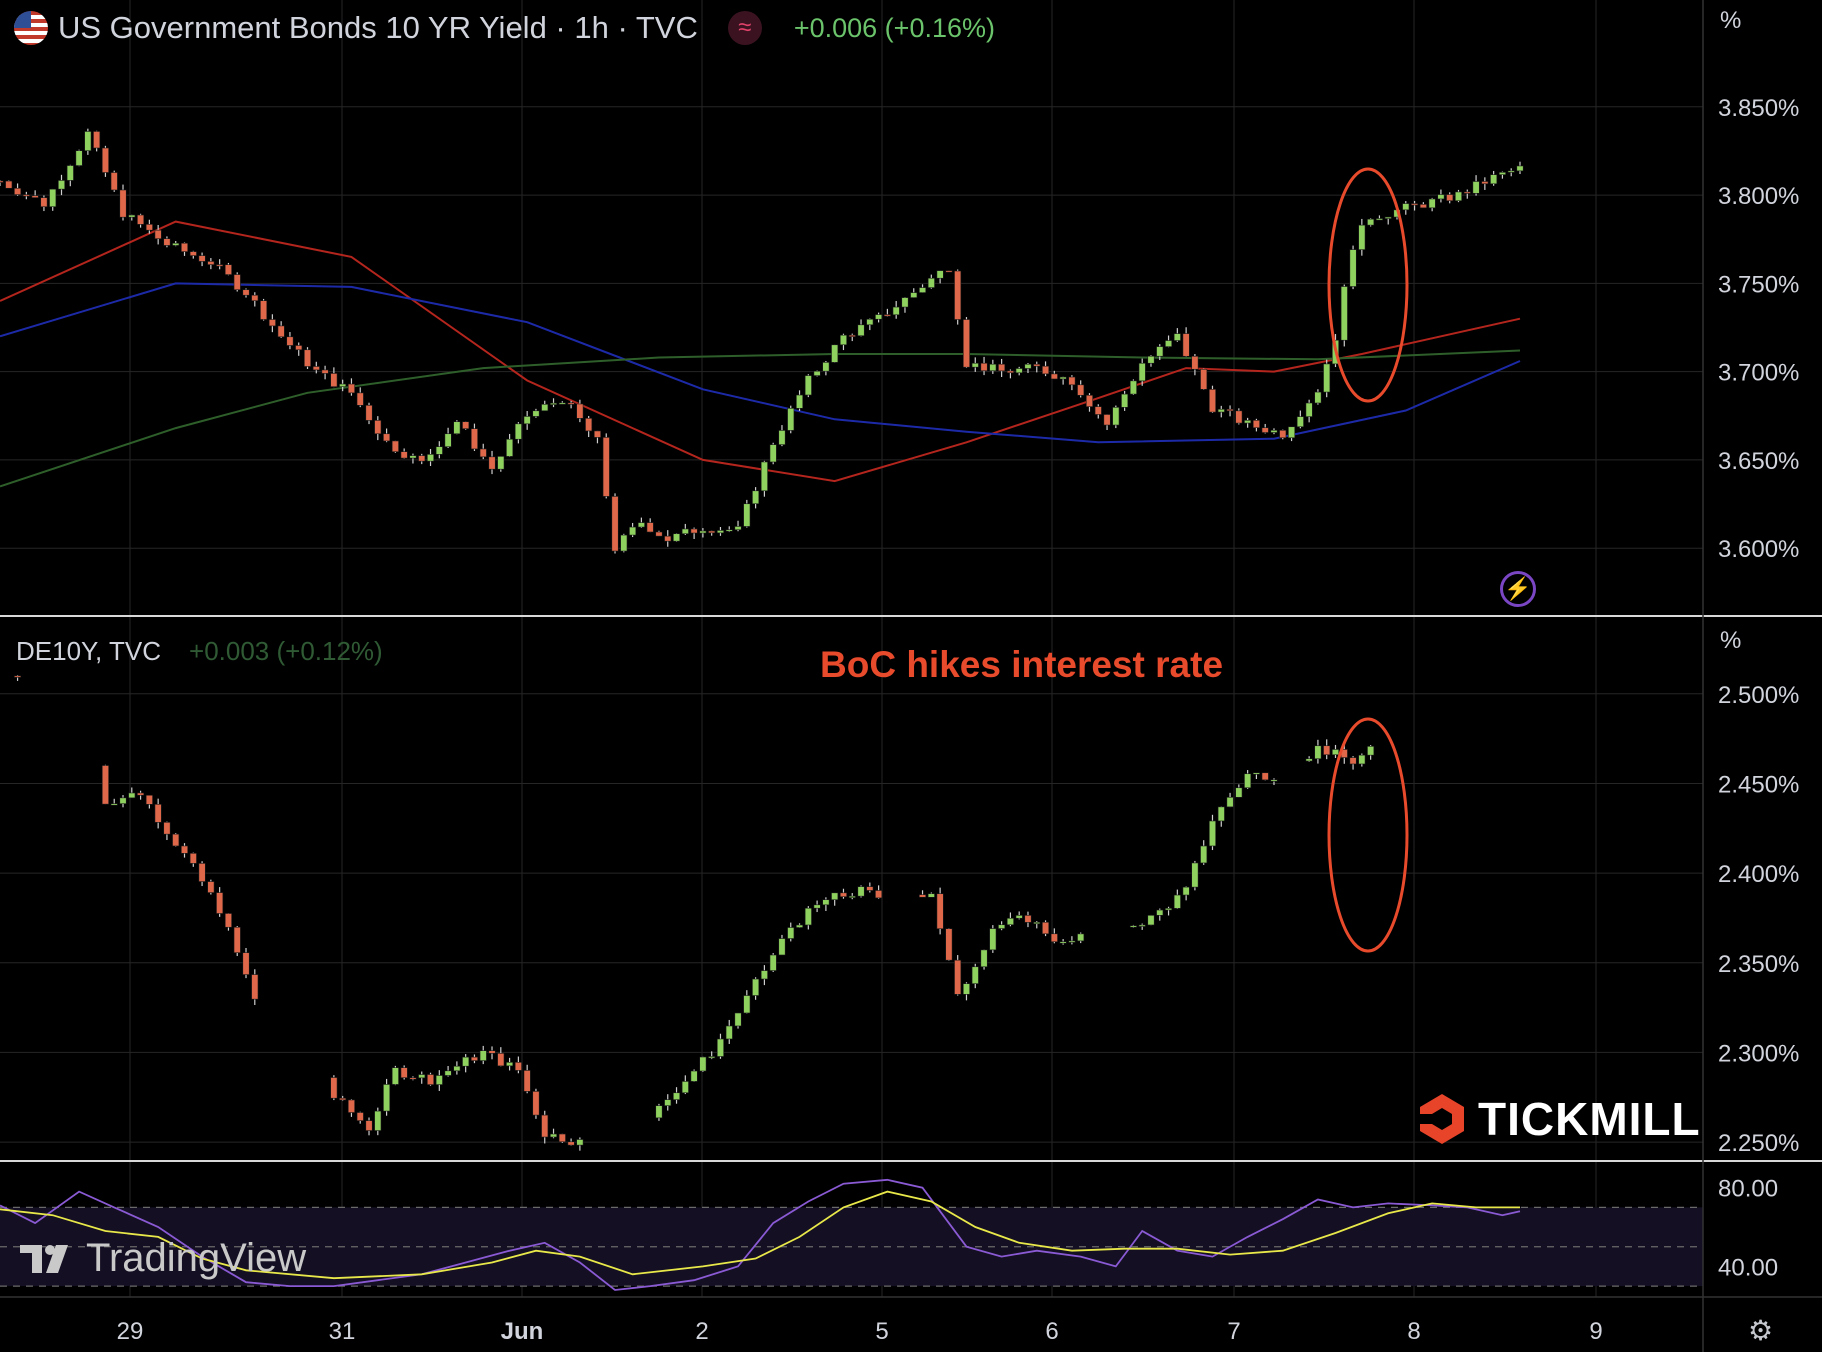 This screenshot has height=1352, width=1822. I want to click on de10y-title: DE10Y, TVC, so click(89, 651).